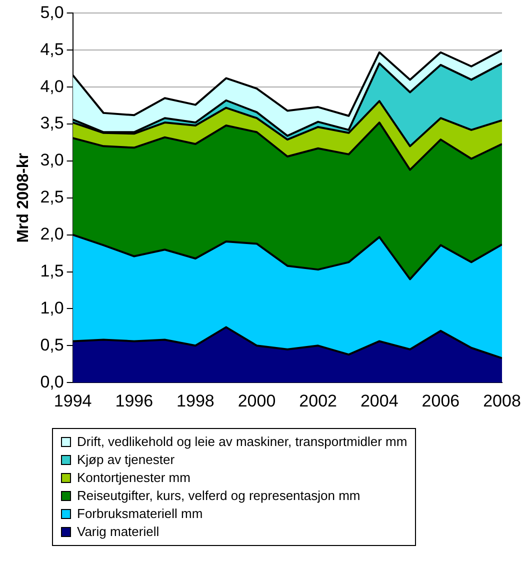 This screenshot has height=575, width=524. I want to click on x-tick-label: 1998, so click(195, 400).